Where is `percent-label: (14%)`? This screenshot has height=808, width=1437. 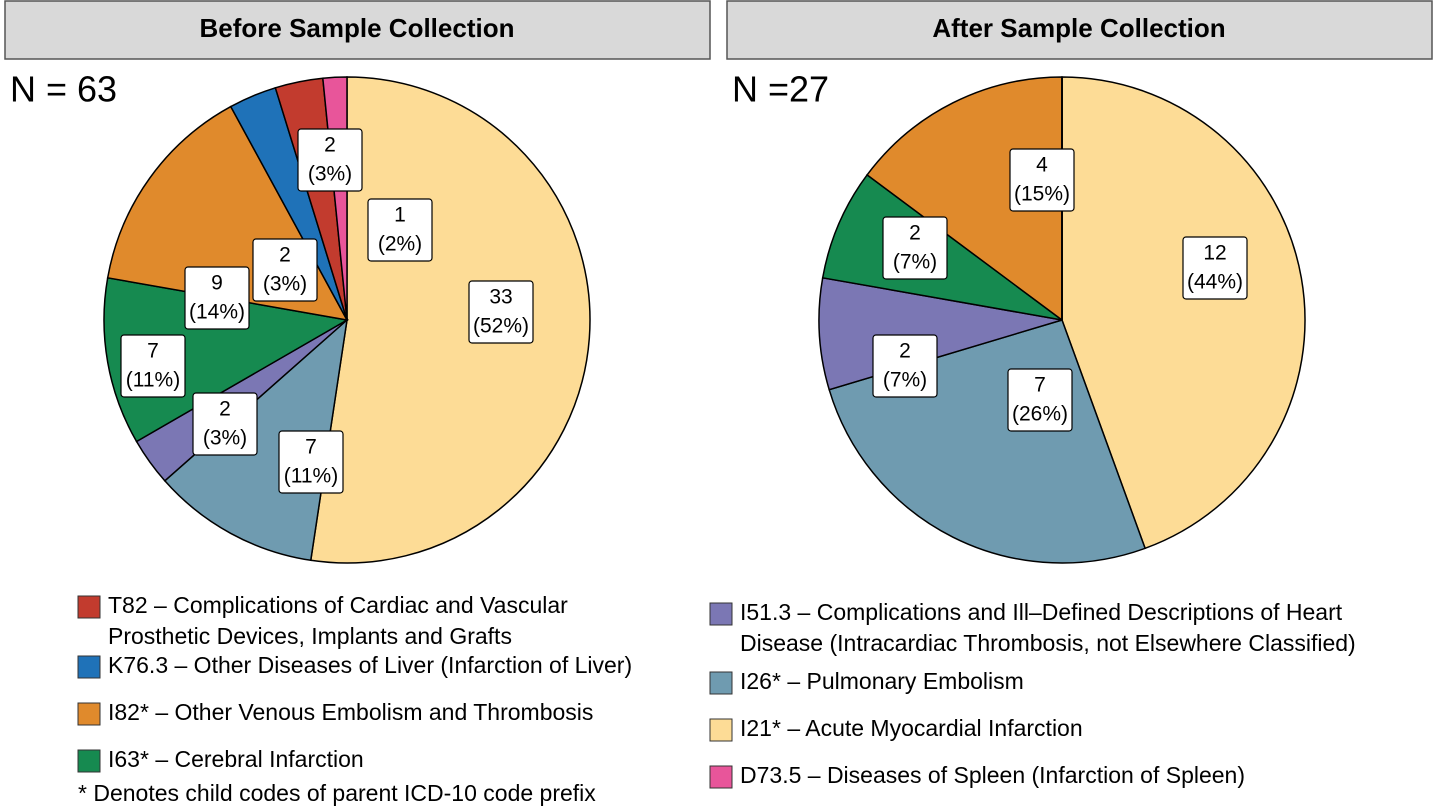 percent-label: (14%) is located at coordinates (217, 312).